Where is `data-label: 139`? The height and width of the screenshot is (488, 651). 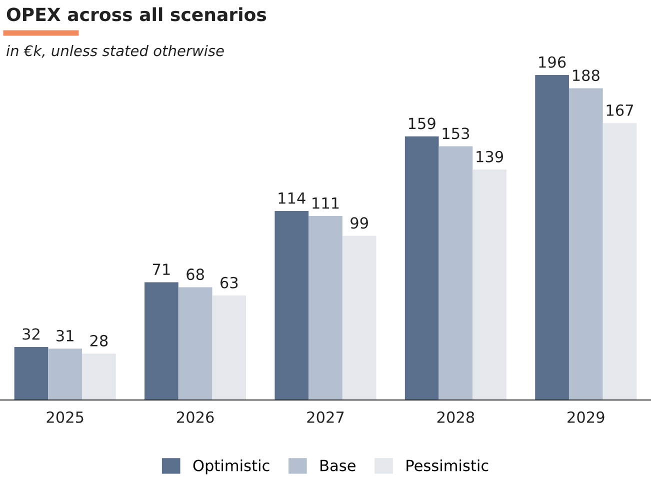 data-label: 139 is located at coordinates (490, 156).